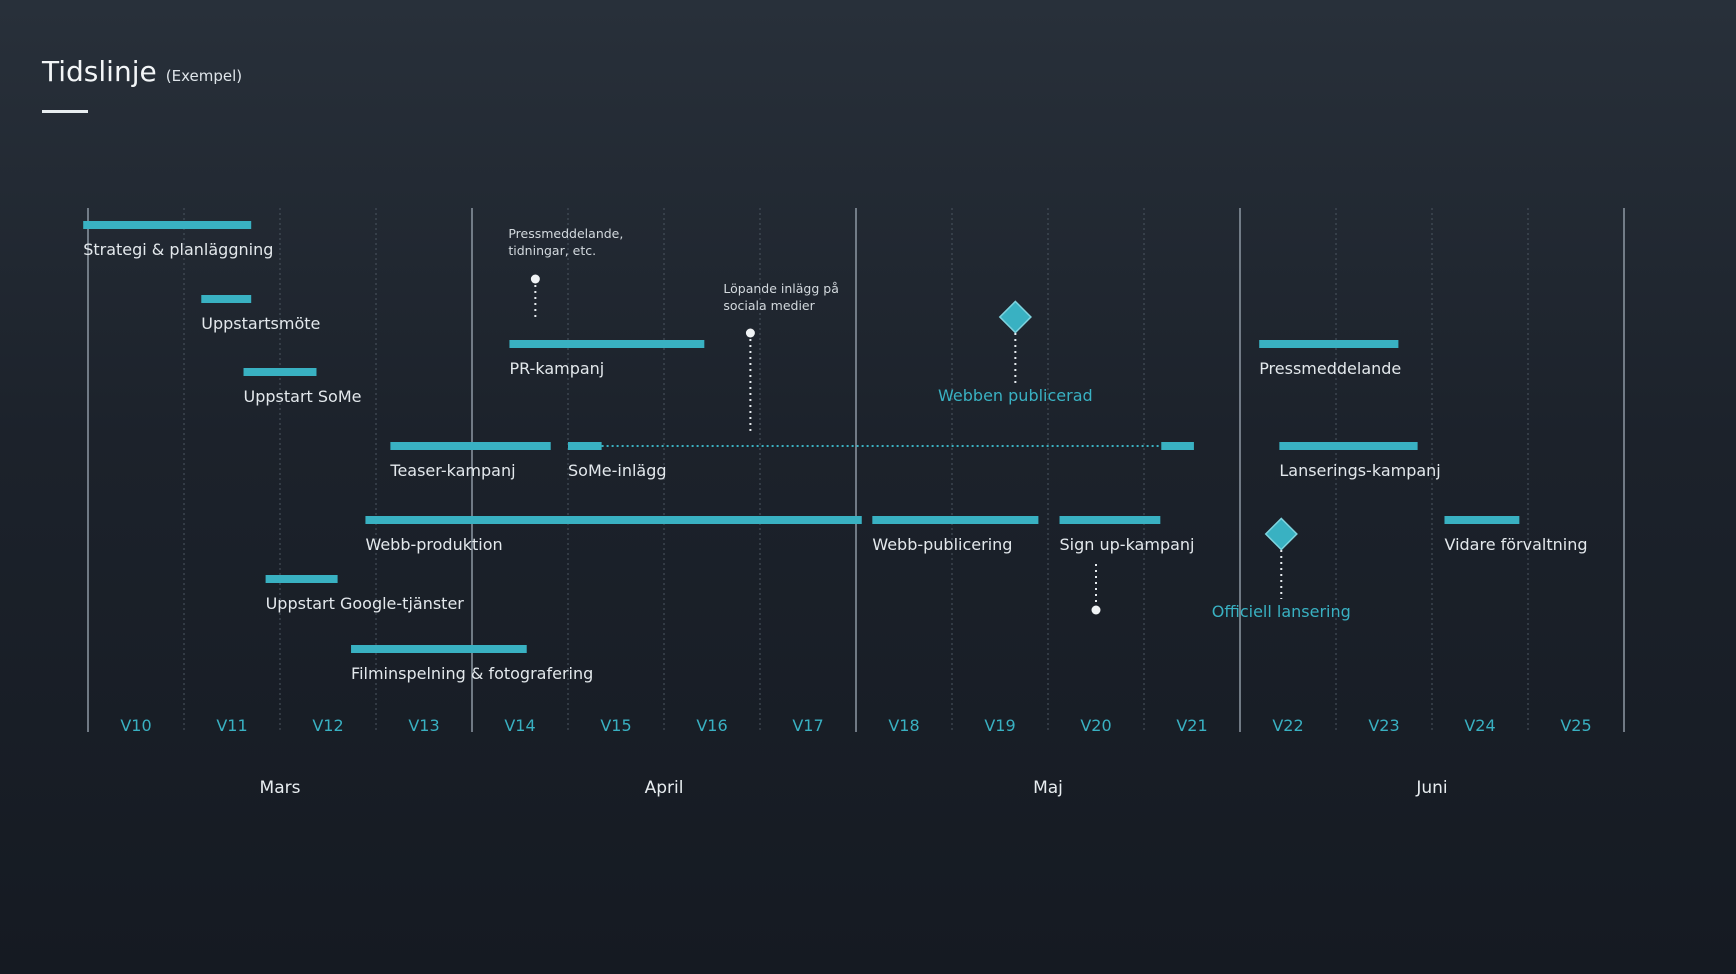  Describe the element at coordinates (65, 111) in the screenshot. I see `title-underline` at that location.